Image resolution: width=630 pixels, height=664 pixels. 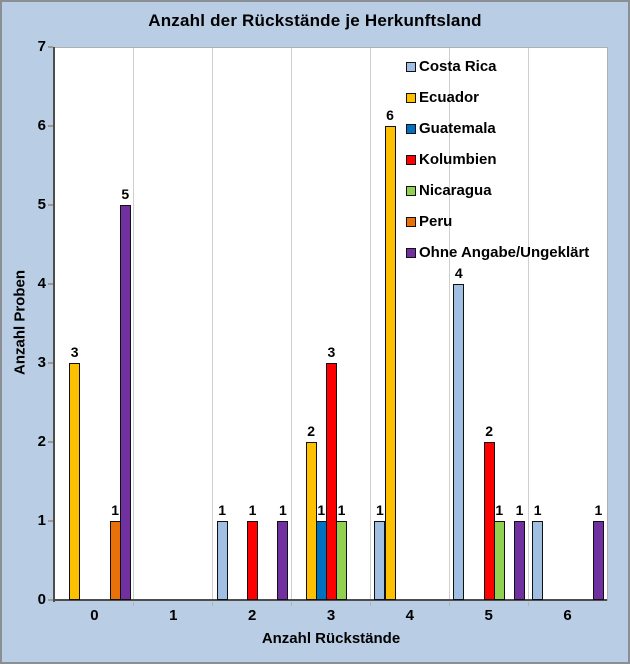 I want to click on x-axis-title: Anzahl Rückstände, so click(x=331, y=638).